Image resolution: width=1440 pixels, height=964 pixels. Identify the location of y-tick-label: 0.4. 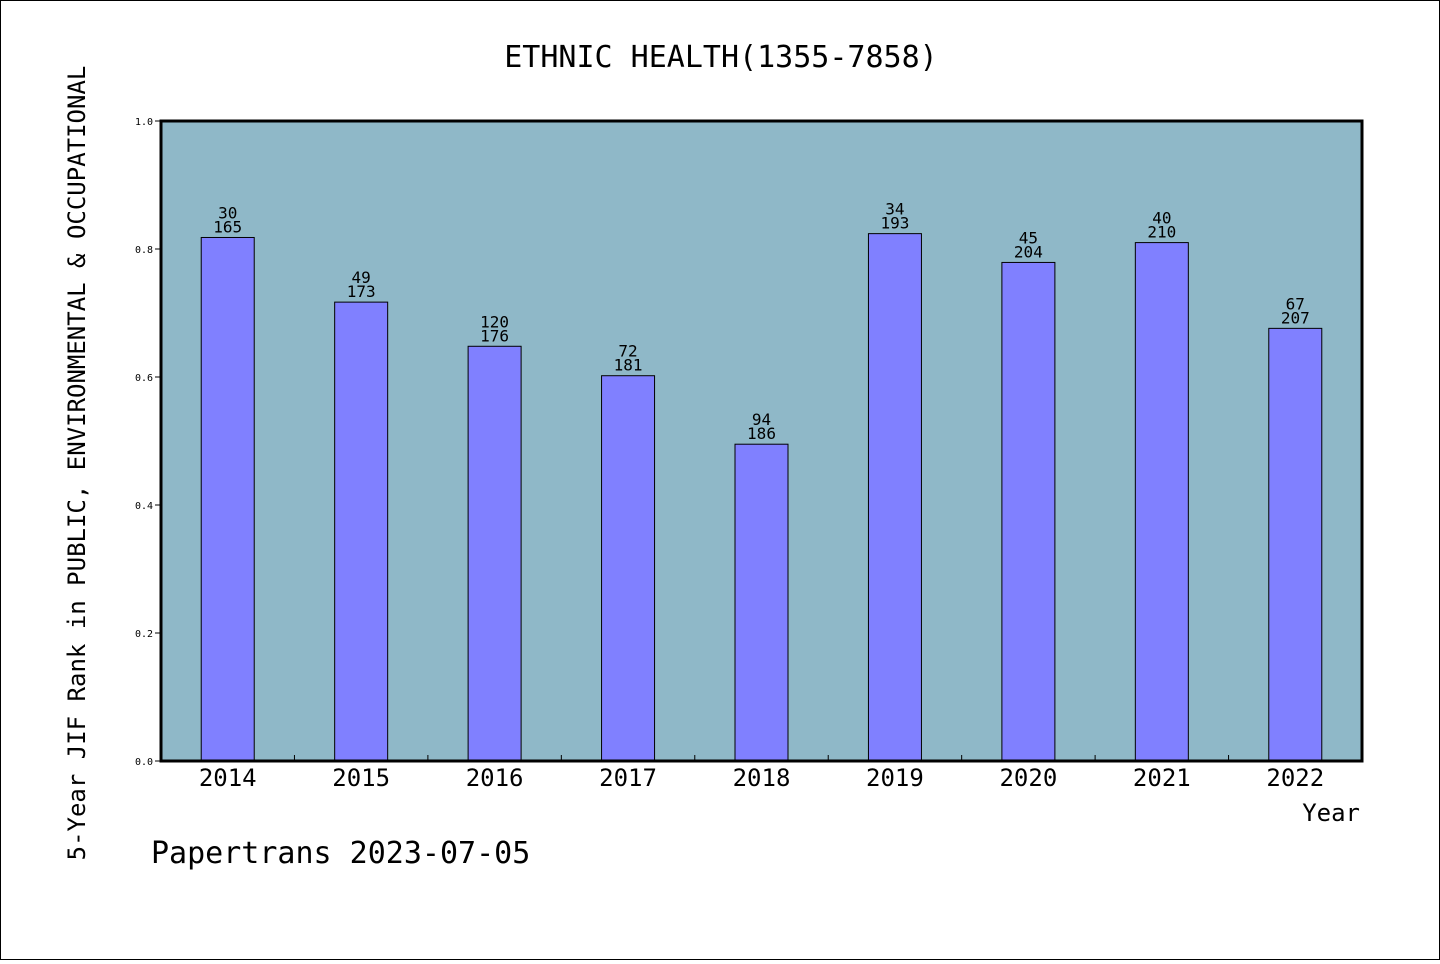
(144, 506).